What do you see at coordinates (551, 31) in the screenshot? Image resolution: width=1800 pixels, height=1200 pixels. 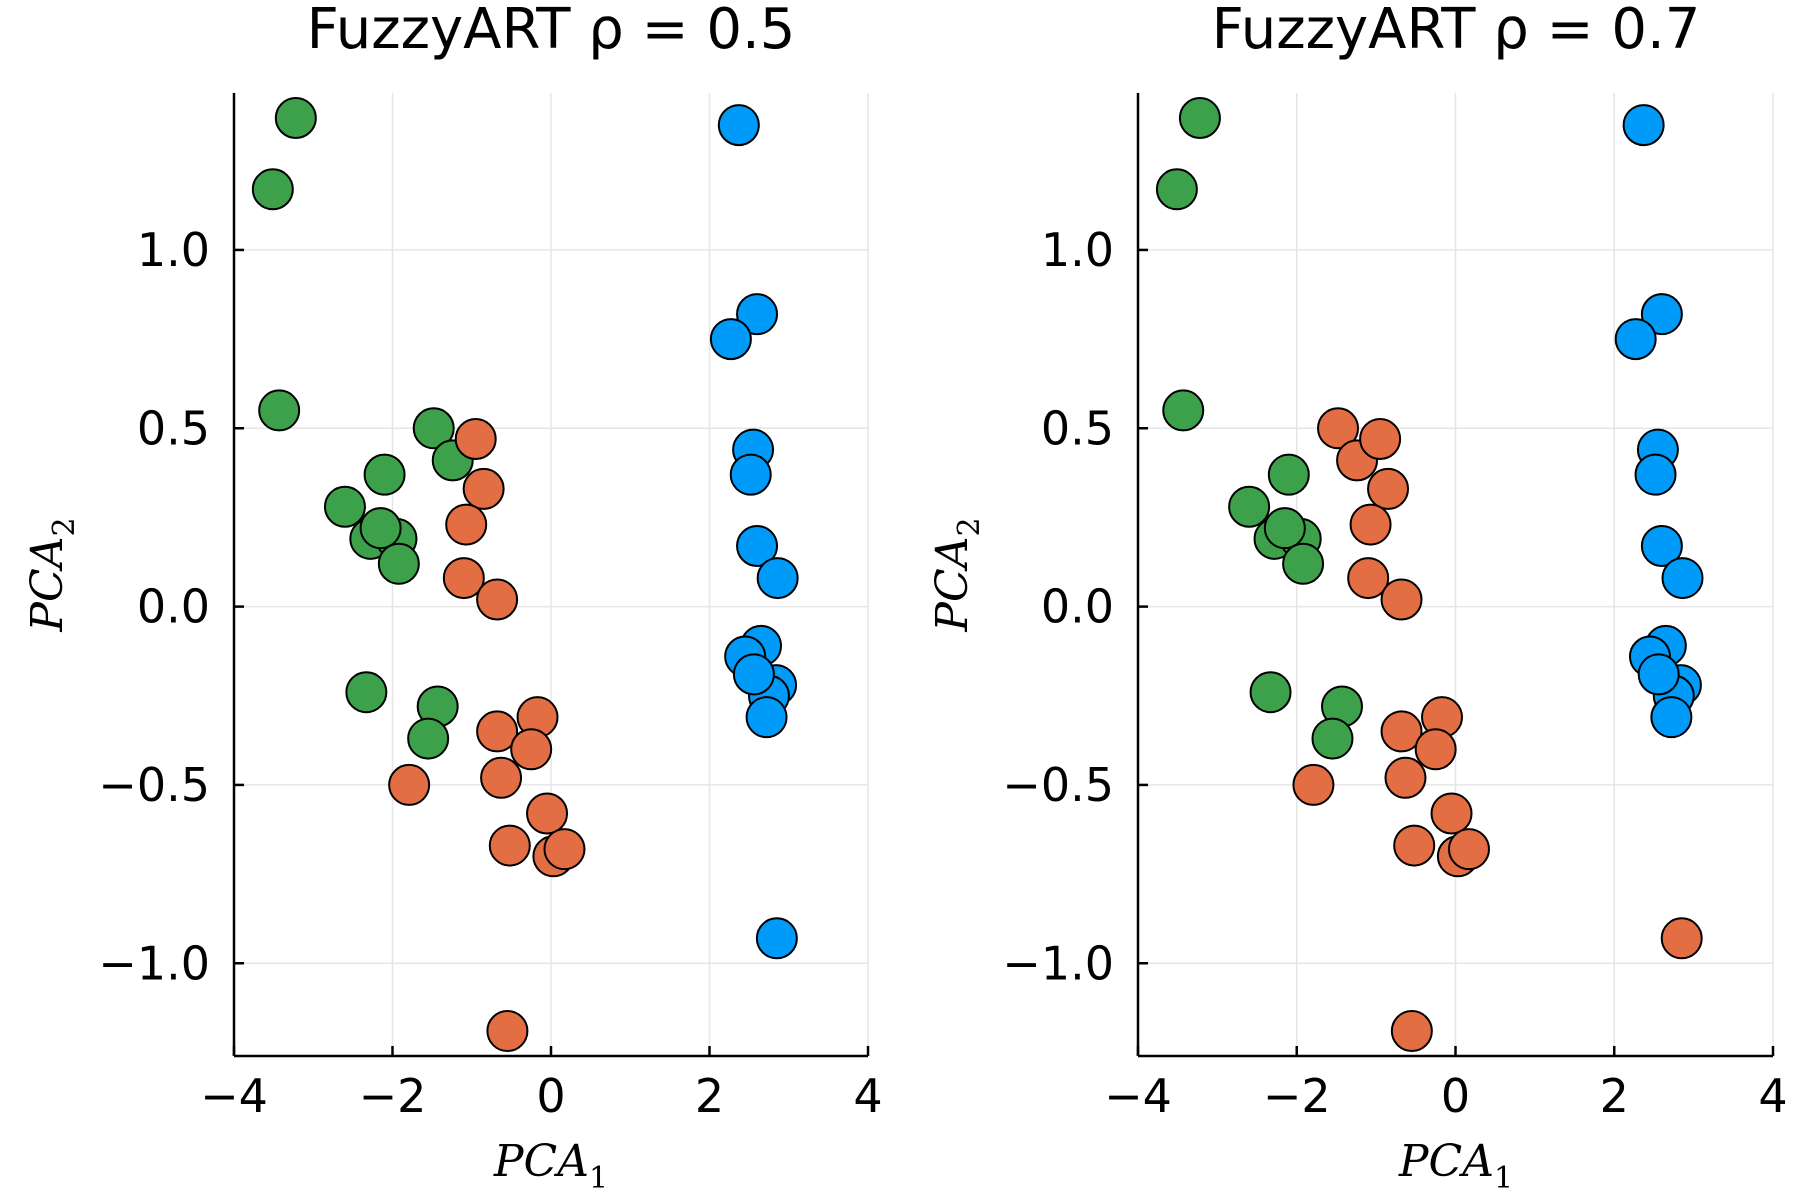 I see `chart-title: FuzzyART ρ = 0.5` at bounding box center [551, 31].